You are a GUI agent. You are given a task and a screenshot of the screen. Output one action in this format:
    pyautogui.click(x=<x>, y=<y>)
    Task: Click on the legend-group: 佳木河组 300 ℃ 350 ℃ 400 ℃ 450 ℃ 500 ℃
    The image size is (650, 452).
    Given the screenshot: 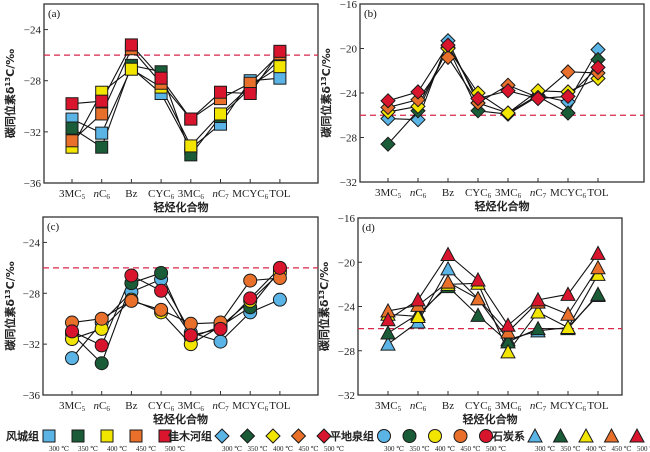 What is the action you would take?
    pyautogui.click(x=256, y=440)
    